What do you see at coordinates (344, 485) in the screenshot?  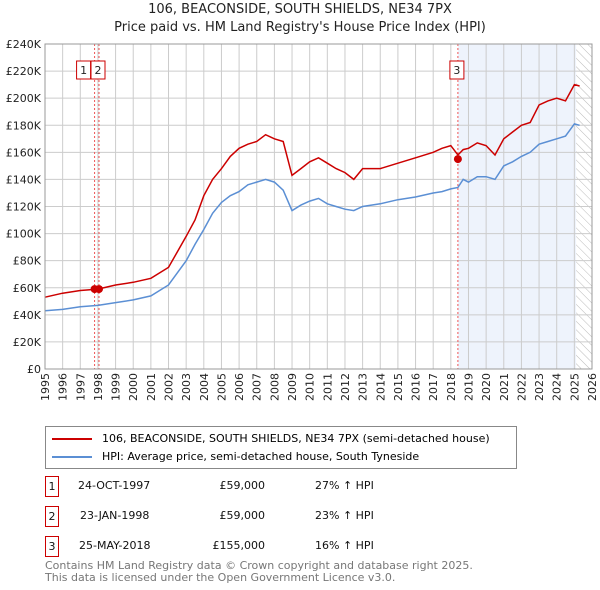 I see `transaction-hpi: 27% ↑ HPI` at bounding box center [344, 485].